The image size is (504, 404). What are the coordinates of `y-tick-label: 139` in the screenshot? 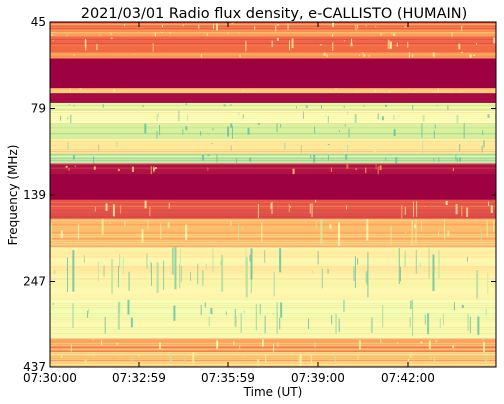 It's located at (34, 195).